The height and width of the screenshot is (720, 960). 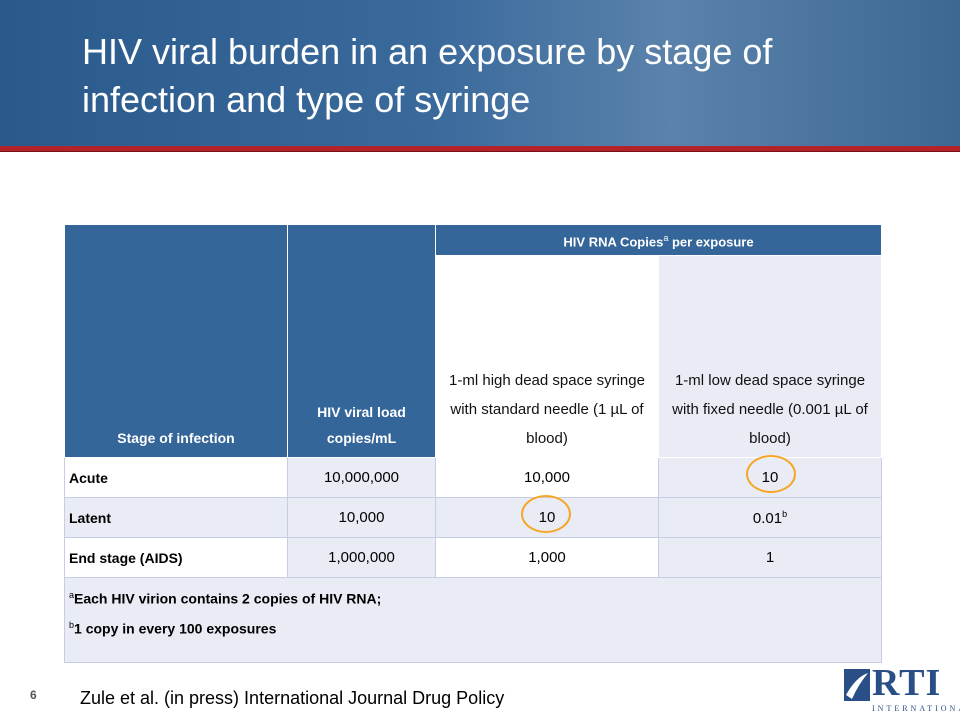 What do you see at coordinates (176, 518) in the screenshot?
I see `table-cell: Latent` at bounding box center [176, 518].